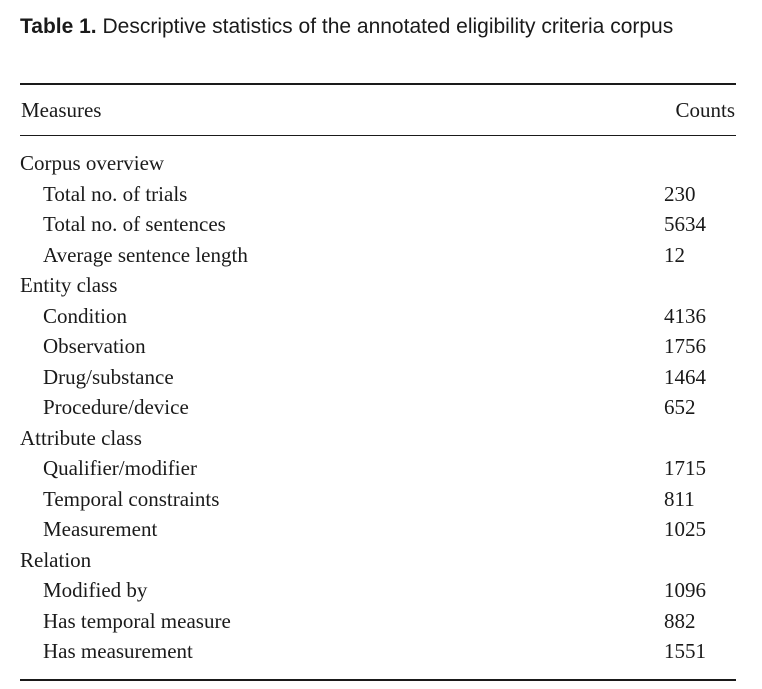  Describe the element at coordinates (680, 407) in the screenshot. I see `count-value: 652` at that location.